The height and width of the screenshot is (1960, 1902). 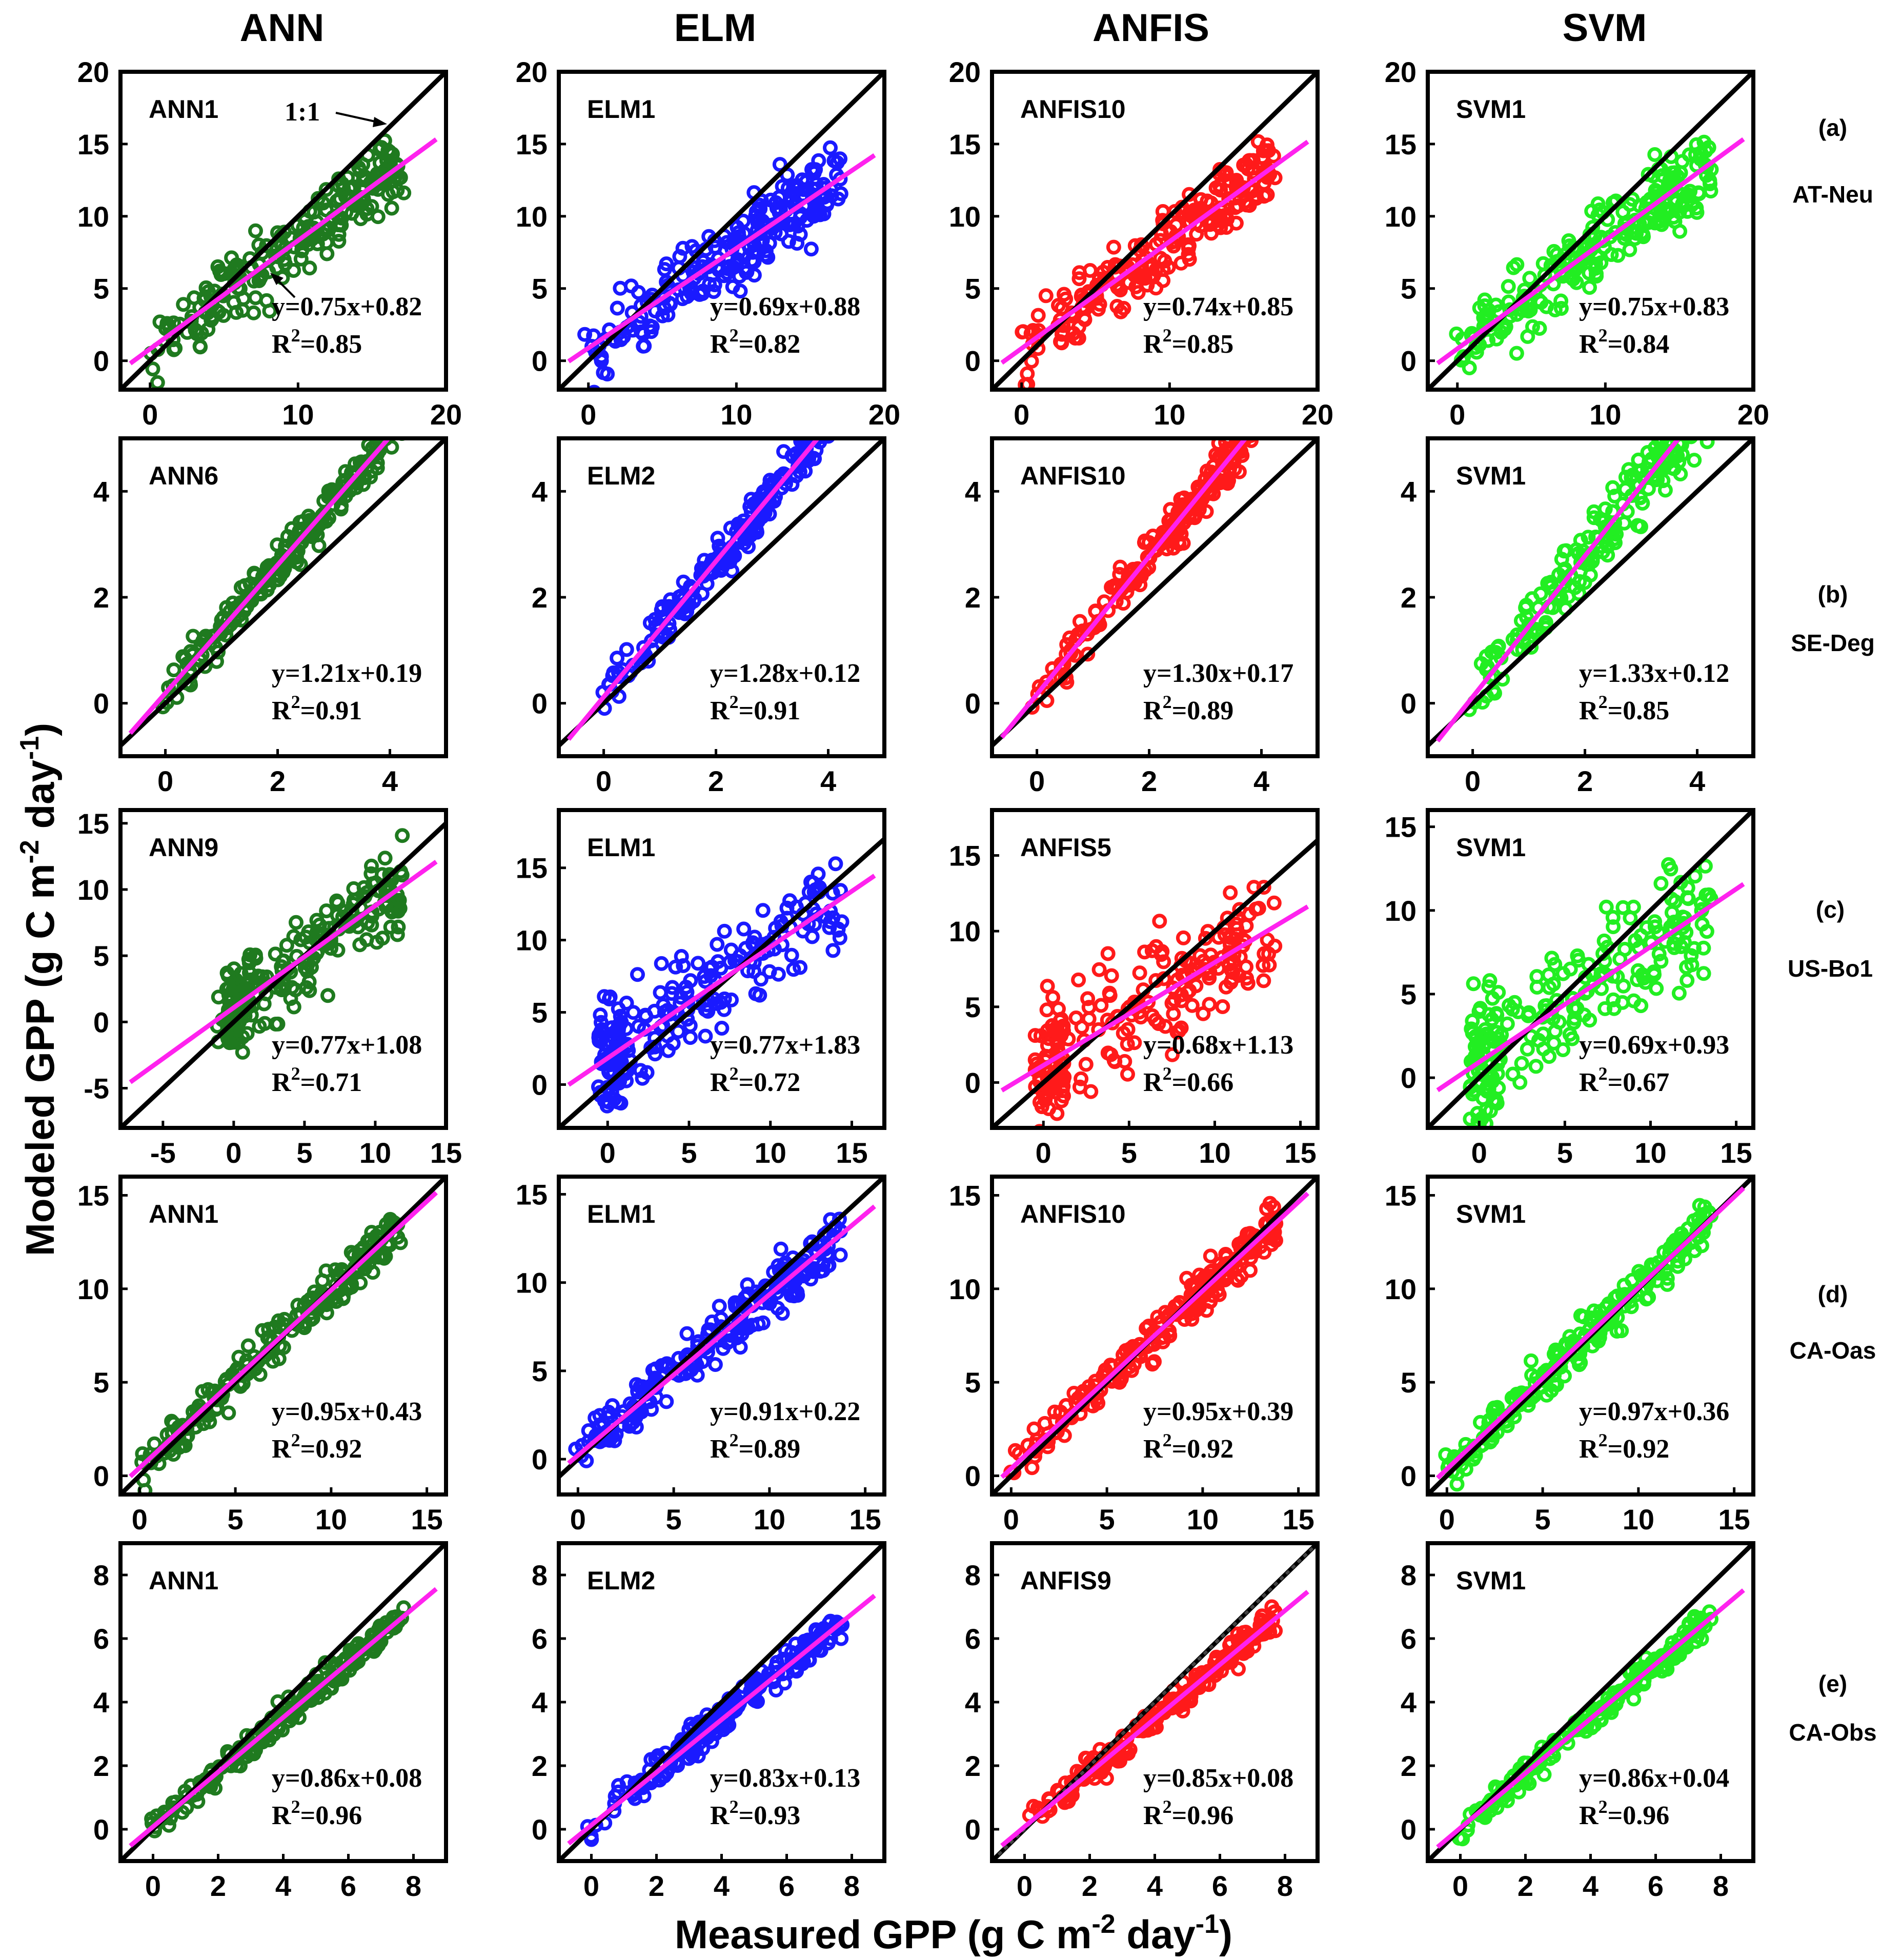 What do you see at coordinates (1491, 1214) in the screenshot?
I see `model-label: SVM1` at bounding box center [1491, 1214].